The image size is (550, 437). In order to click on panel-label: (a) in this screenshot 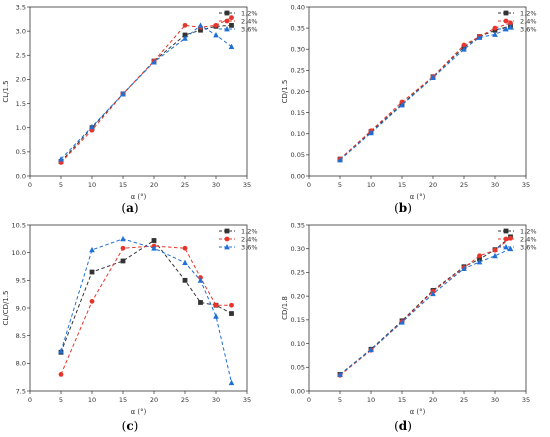, I will do `click(129, 208)`.